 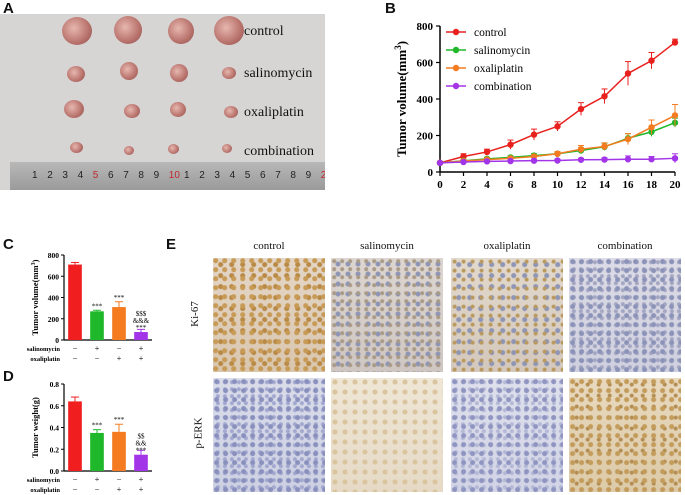 What do you see at coordinates (75, 302) in the screenshot?
I see `bar-control` at bounding box center [75, 302].